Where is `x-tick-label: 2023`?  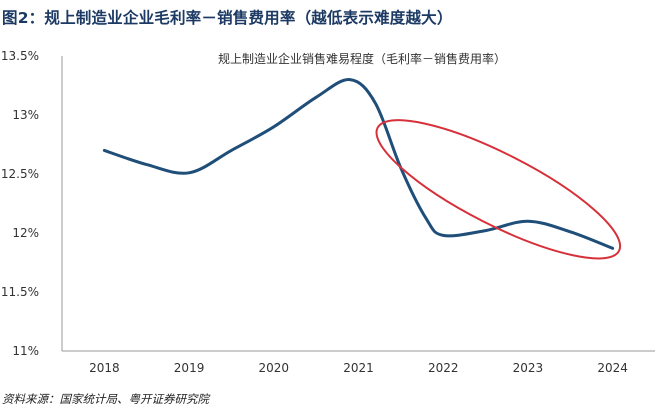 x-tick-label: 2023 is located at coordinates (528, 368).